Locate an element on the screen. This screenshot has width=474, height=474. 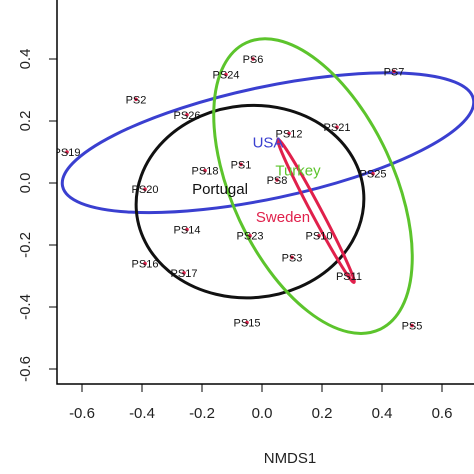
point-label: PS11 is located at coordinates (349, 277).